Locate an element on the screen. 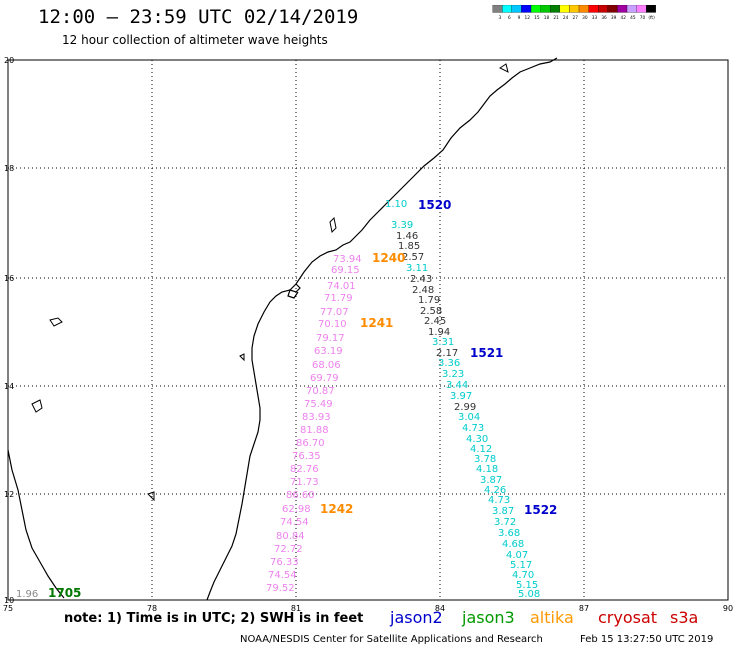 This screenshot has width=740, height=650. wave-height-label: 69.15 is located at coordinates (345, 270).